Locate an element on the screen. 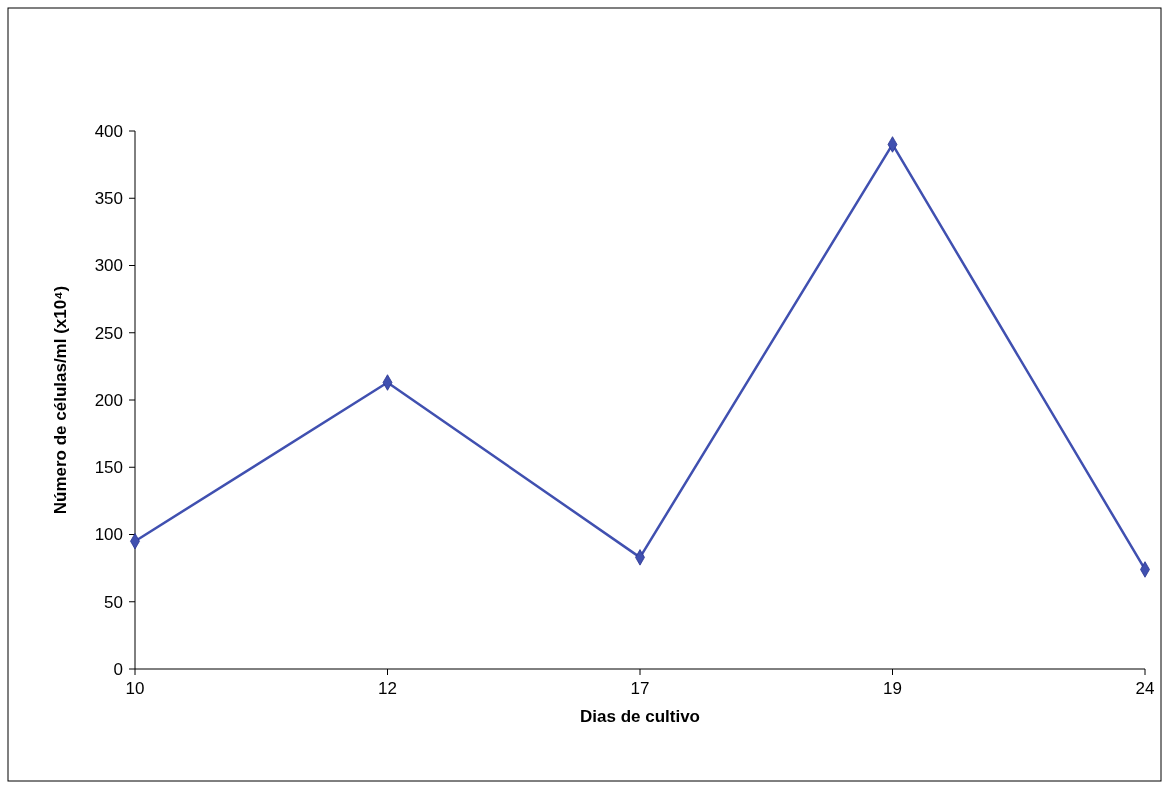  y-tick-label: 0 is located at coordinates (118, 669).